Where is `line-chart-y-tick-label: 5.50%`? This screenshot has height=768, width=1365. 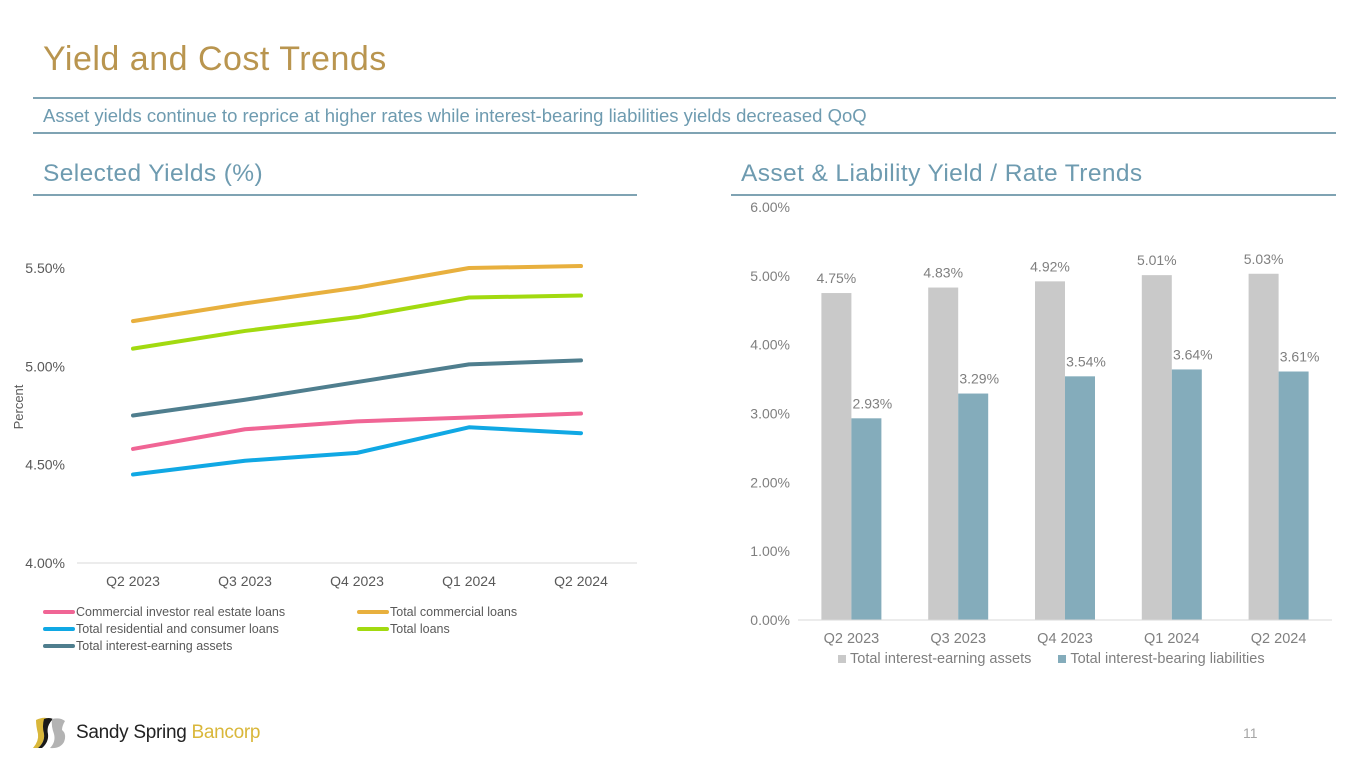 line-chart-y-tick-label: 5.50% is located at coordinates (45, 268).